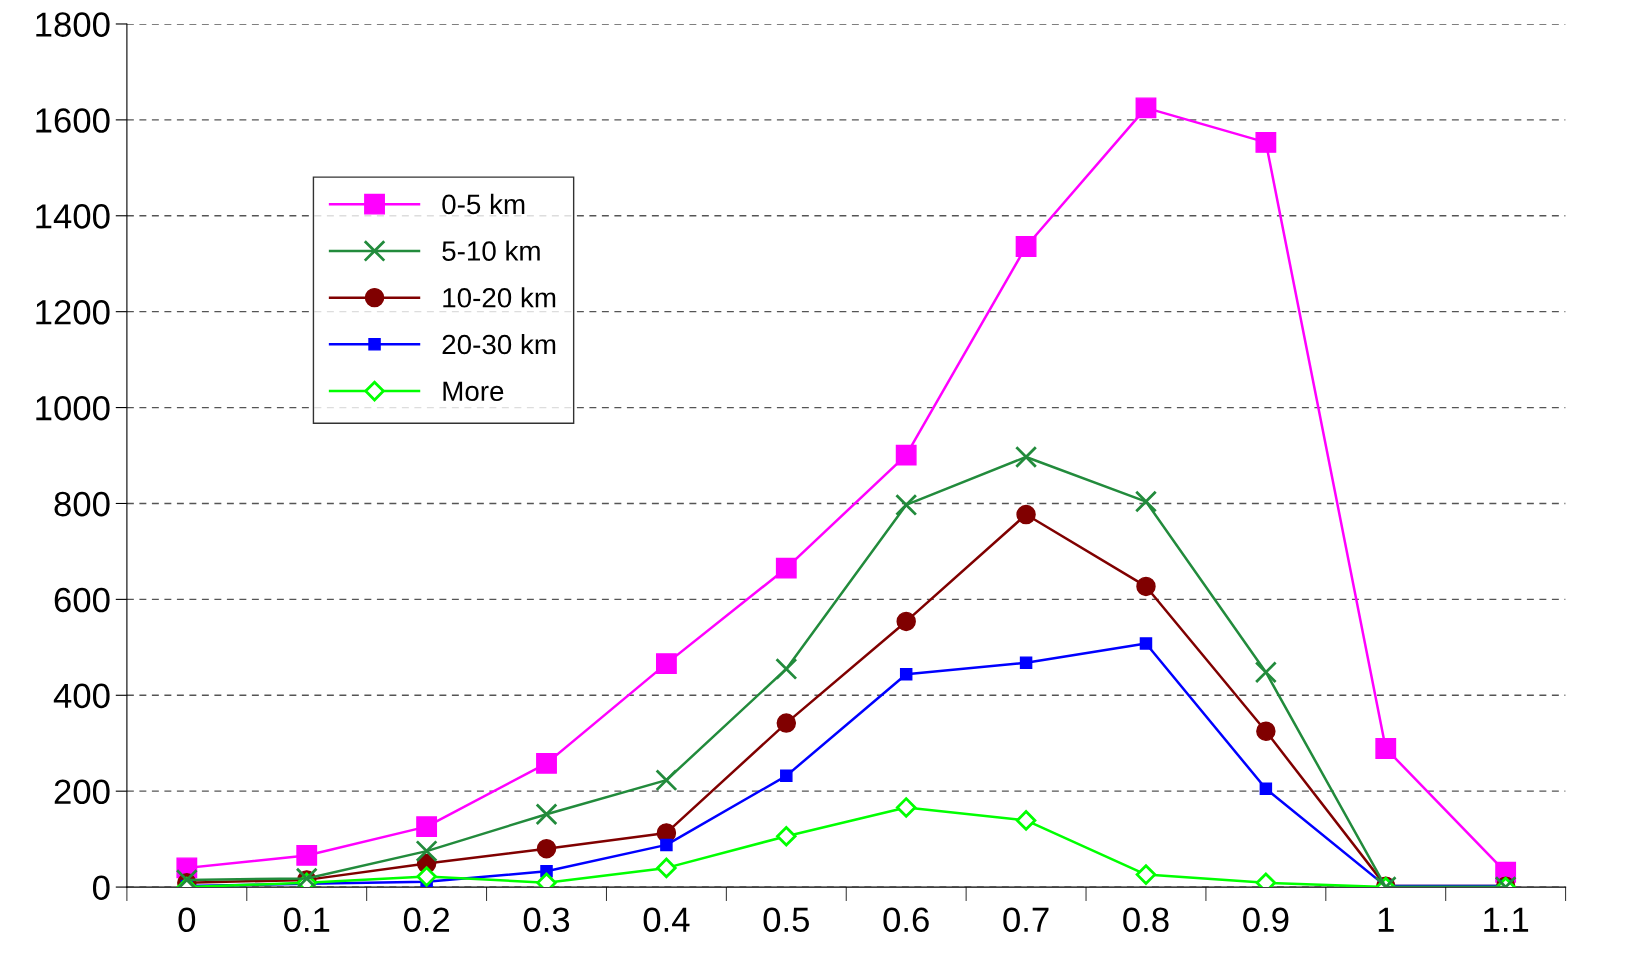 The width and height of the screenshot is (1648, 959). What do you see at coordinates (101, 887) in the screenshot?
I see `y-tick-label: 0` at bounding box center [101, 887].